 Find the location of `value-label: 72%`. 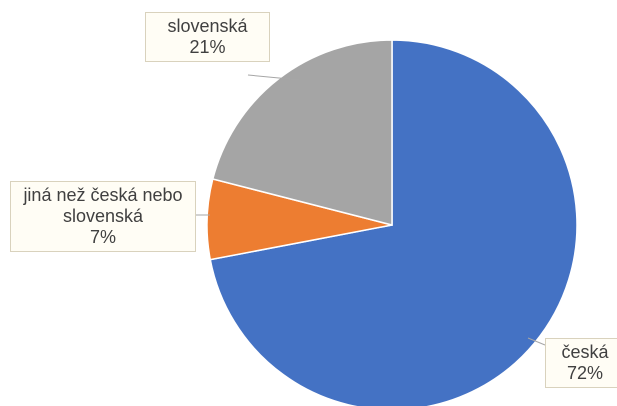

value-label: 72% is located at coordinates (585, 373).